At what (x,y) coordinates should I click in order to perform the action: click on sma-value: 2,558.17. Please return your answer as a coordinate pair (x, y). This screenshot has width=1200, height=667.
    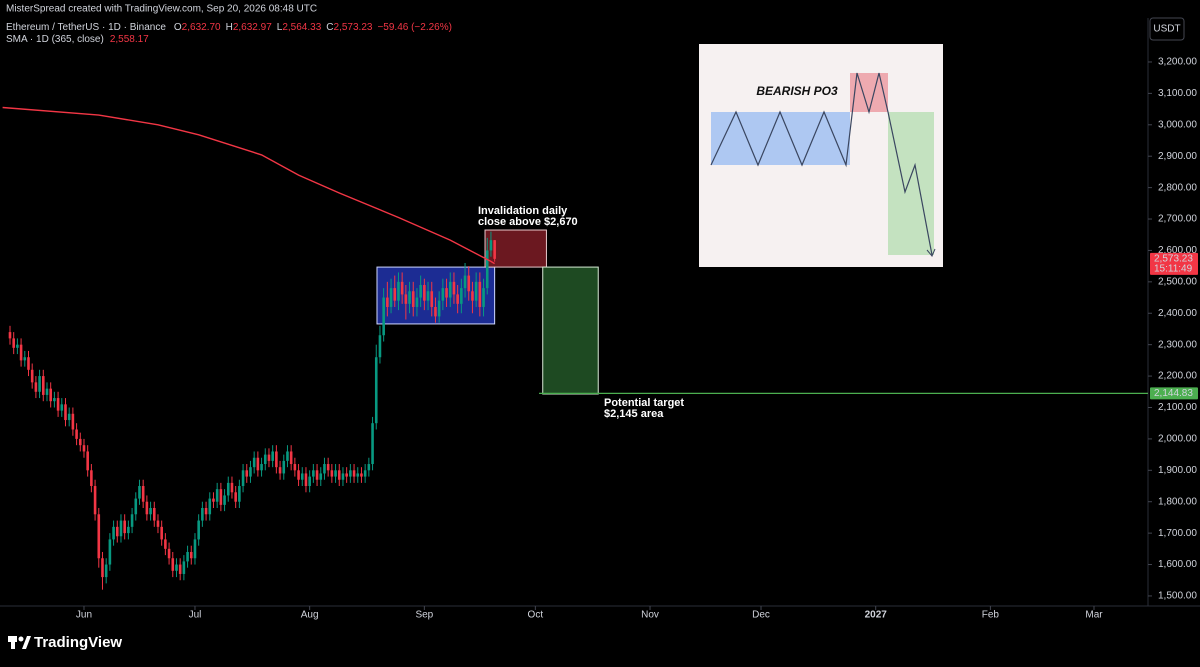
    Looking at the image, I should click on (129, 39).